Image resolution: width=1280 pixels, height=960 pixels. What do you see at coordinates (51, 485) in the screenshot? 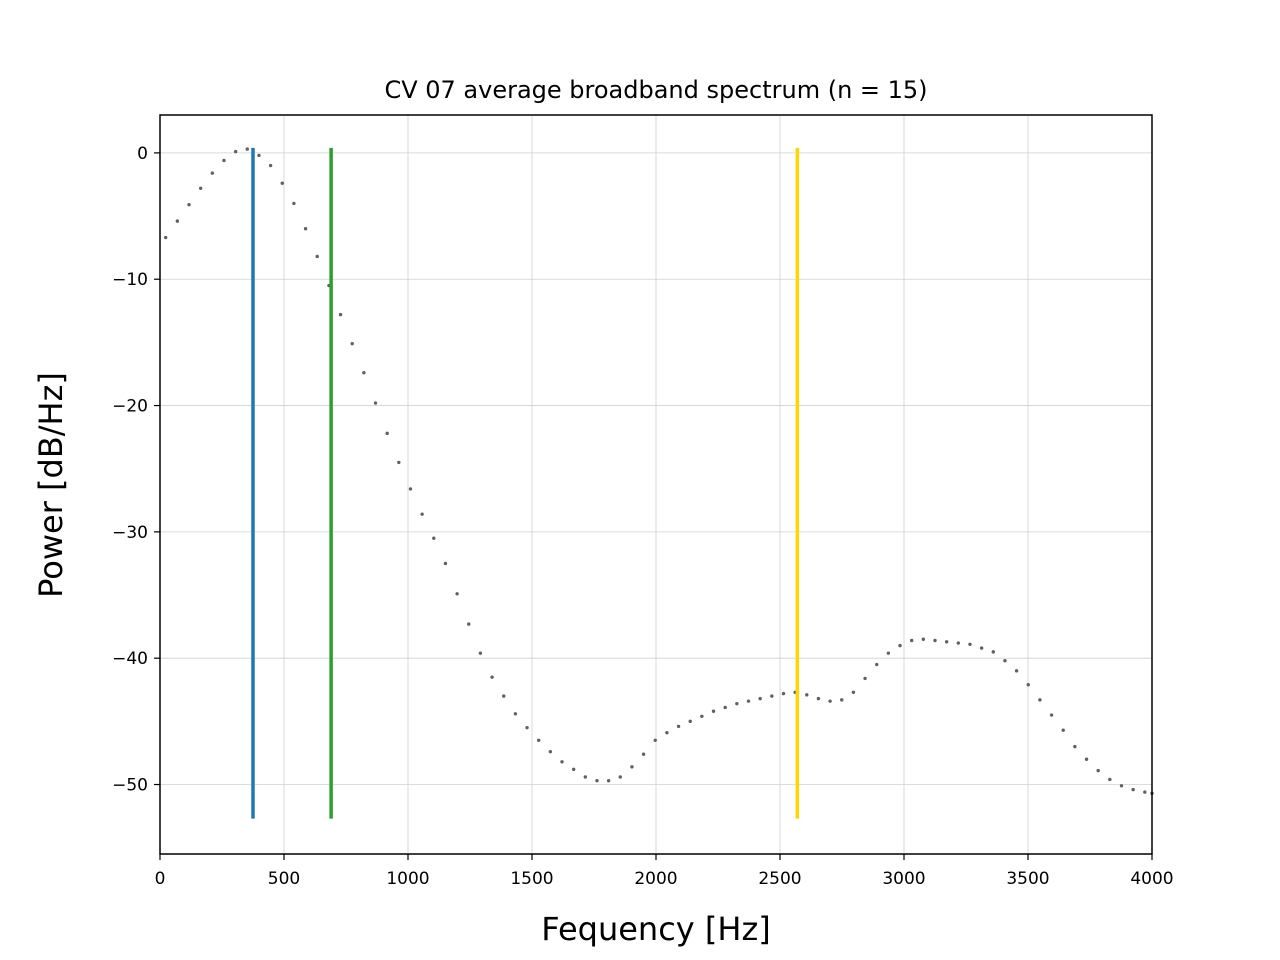
I see `y-axis-label: Power [dB/Hz]` at bounding box center [51, 485].